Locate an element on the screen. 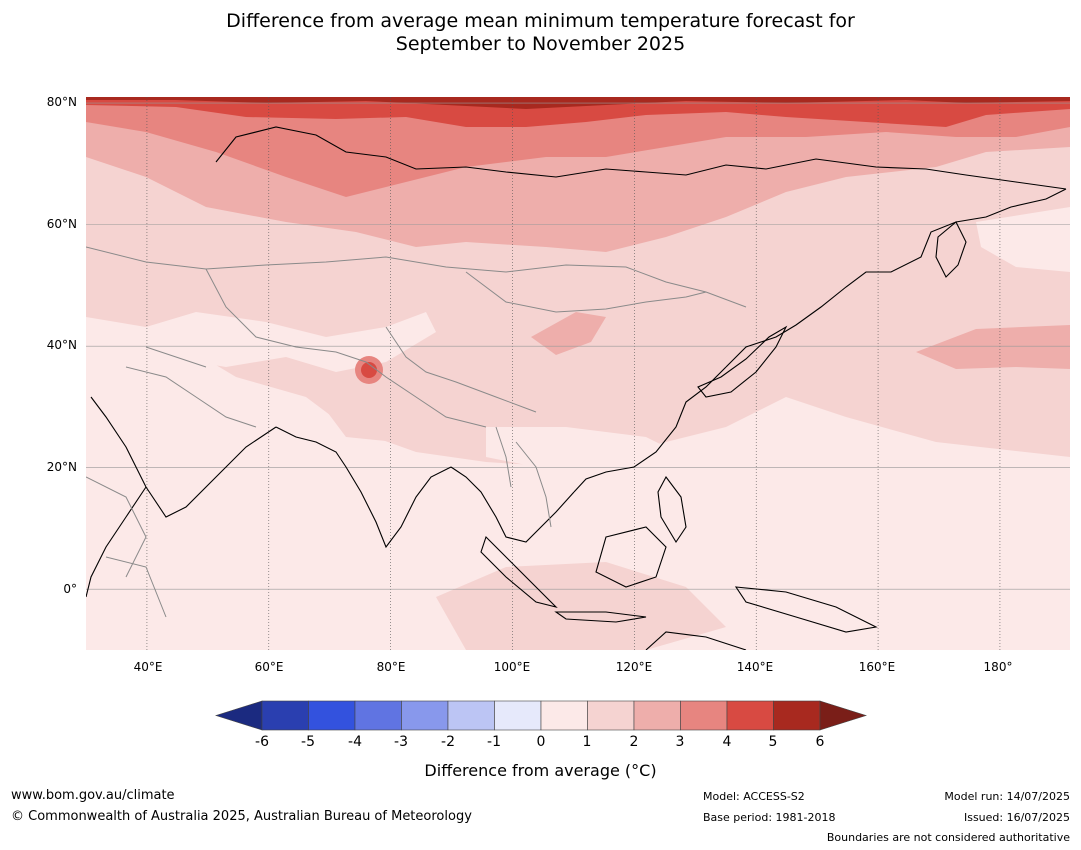 This screenshot has width=1081, height=850. lon-label-180: 180° is located at coordinates (998, 667).